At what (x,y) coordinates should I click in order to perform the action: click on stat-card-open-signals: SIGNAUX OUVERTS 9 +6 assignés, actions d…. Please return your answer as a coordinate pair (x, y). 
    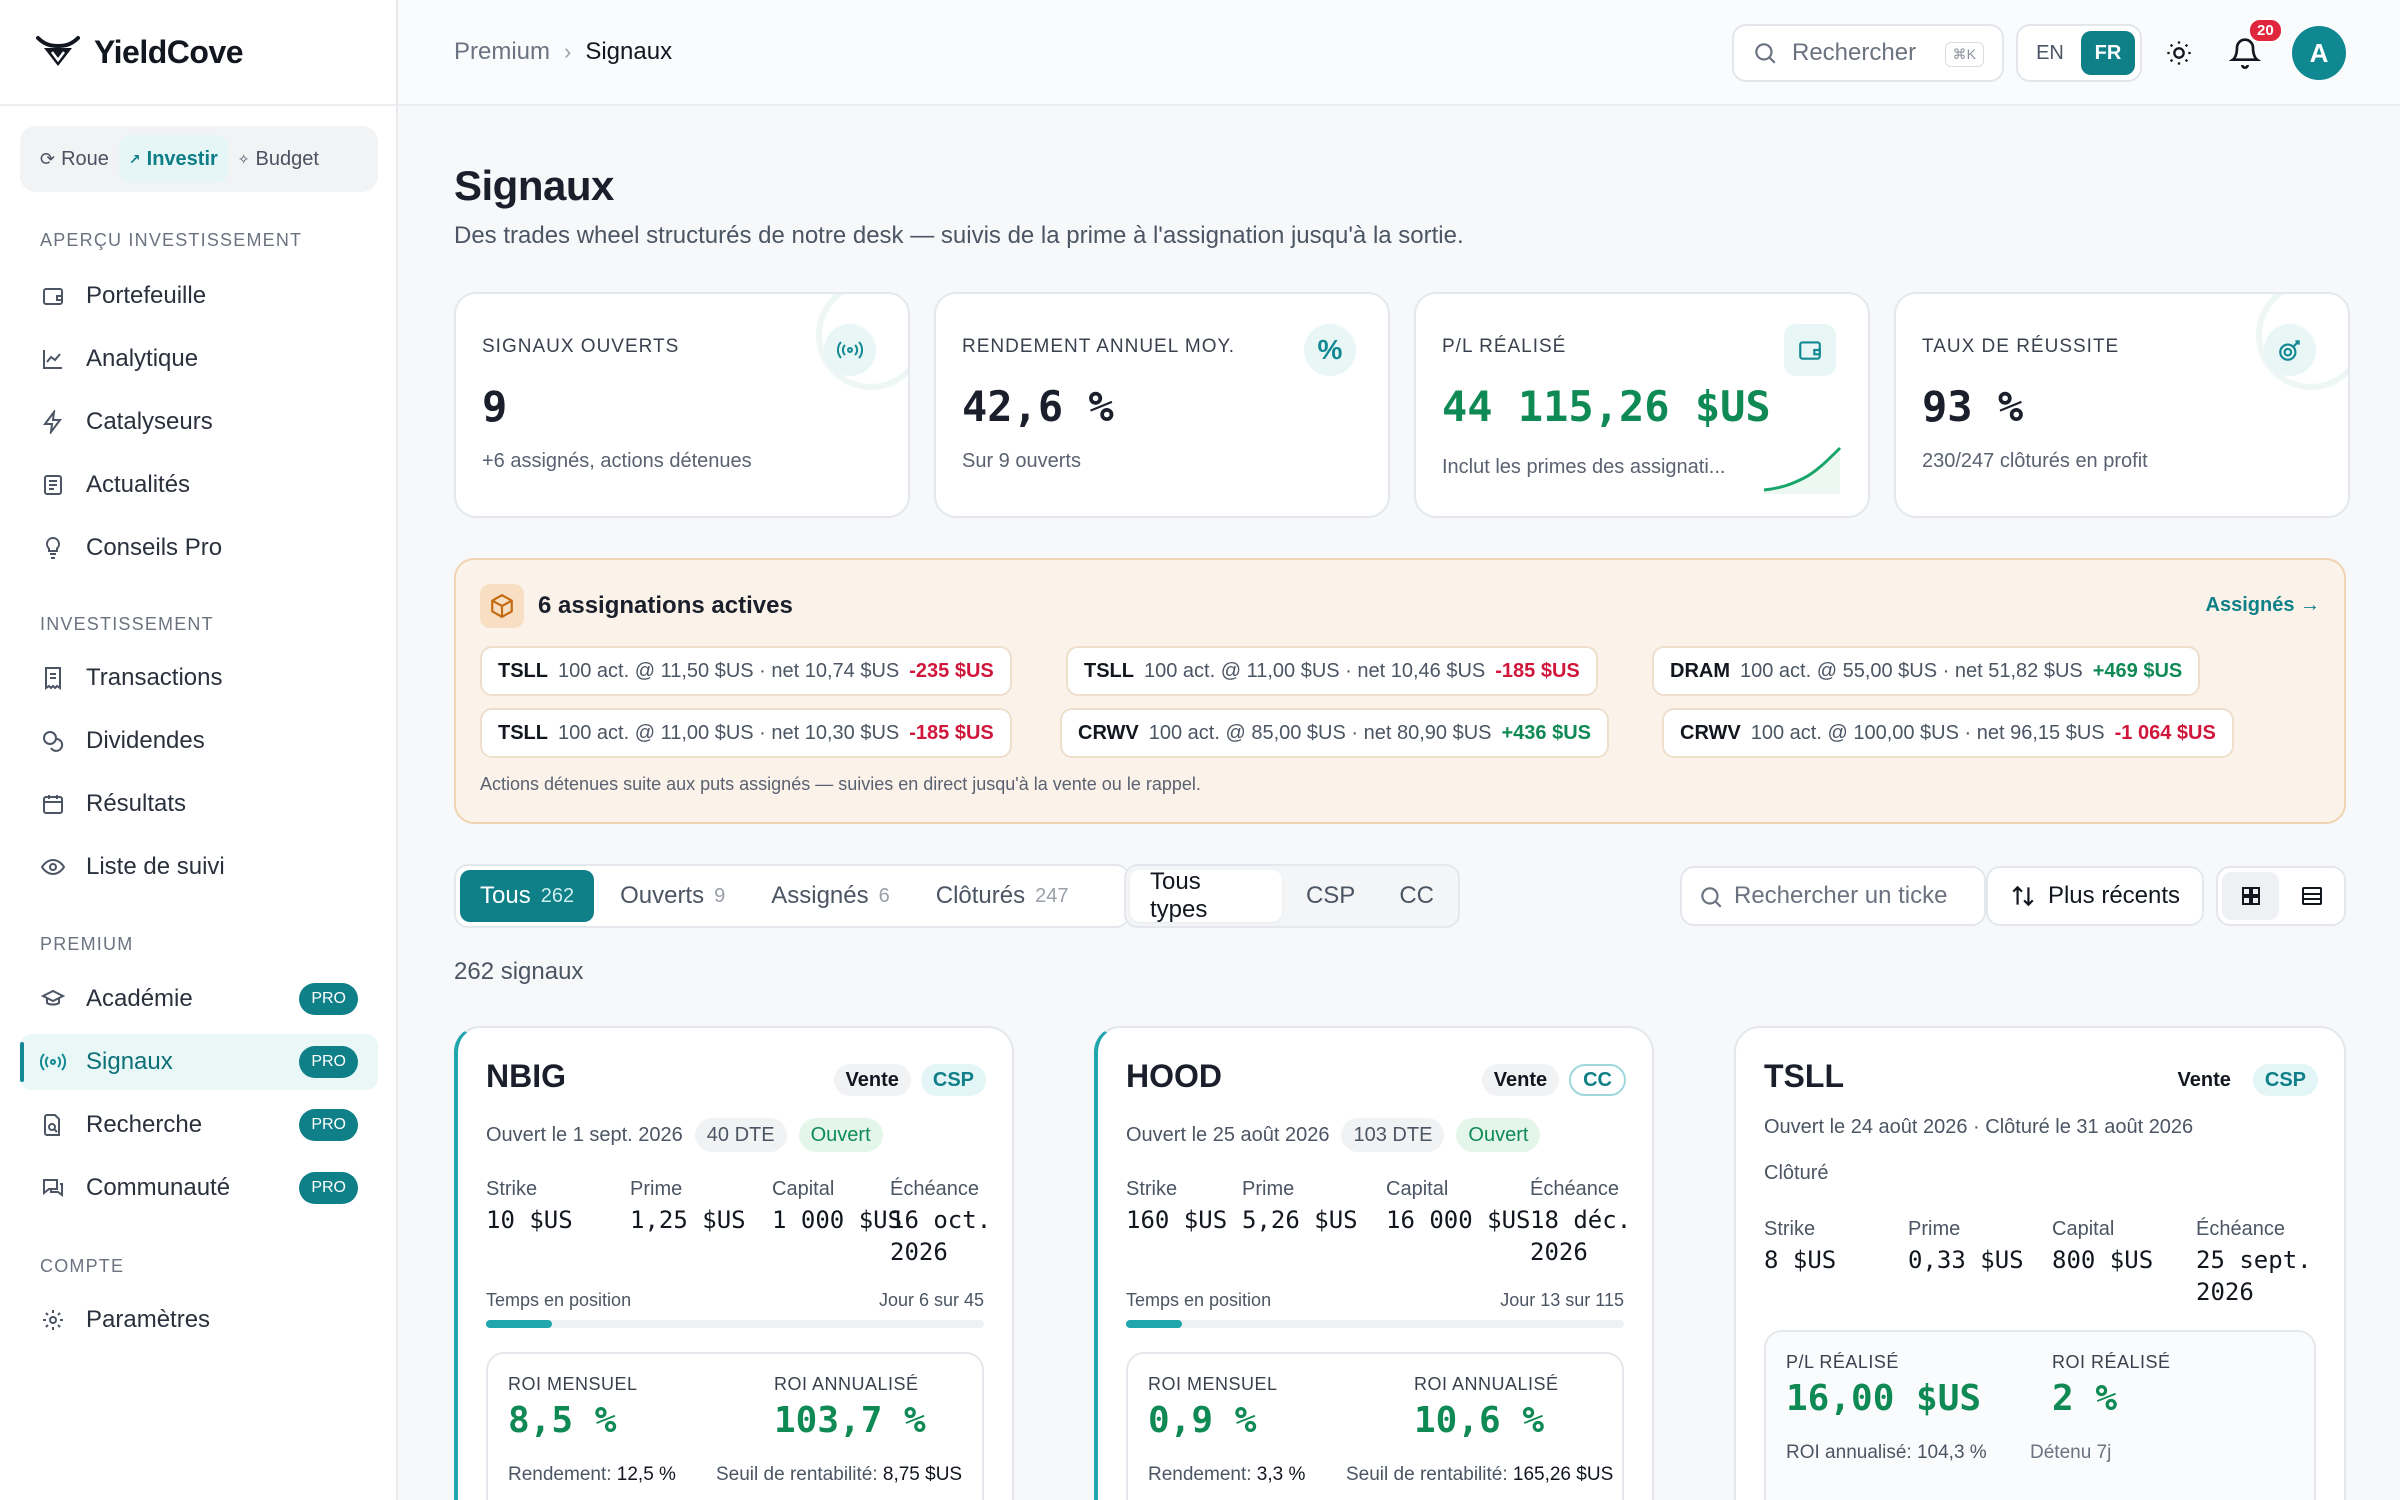
    Looking at the image, I should click on (682, 405).